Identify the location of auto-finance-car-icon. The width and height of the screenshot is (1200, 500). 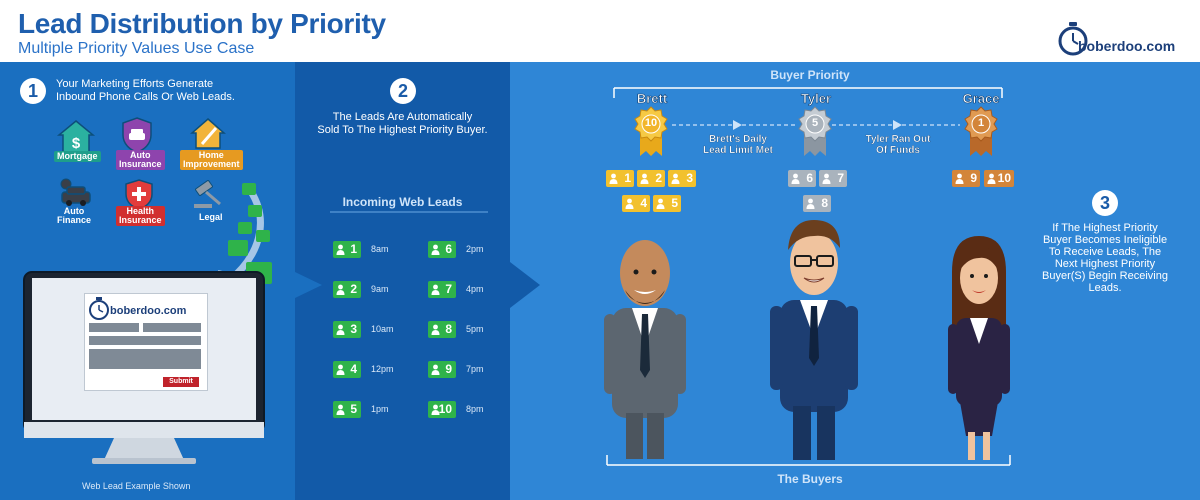
(75, 192).